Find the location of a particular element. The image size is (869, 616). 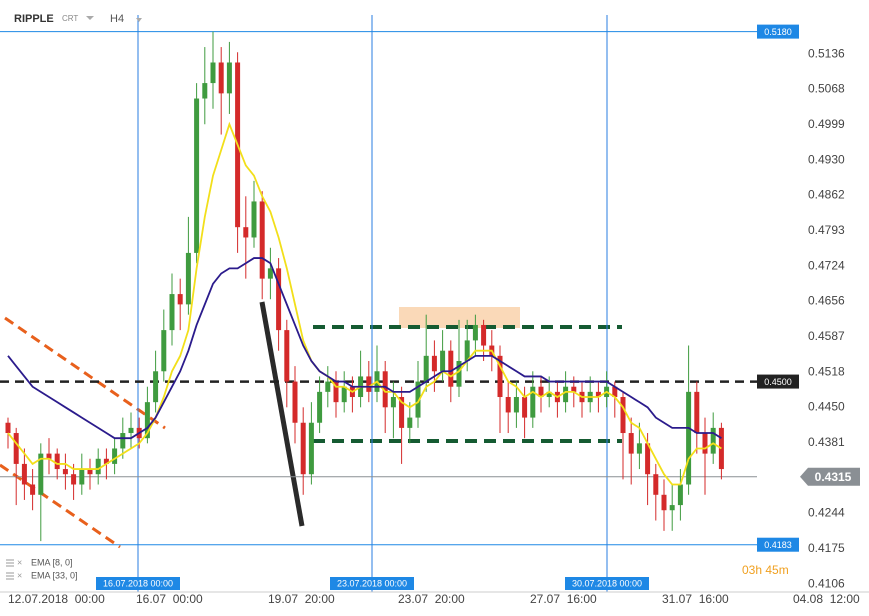

y-tick-label: 0.4381 is located at coordinates (826, 442).